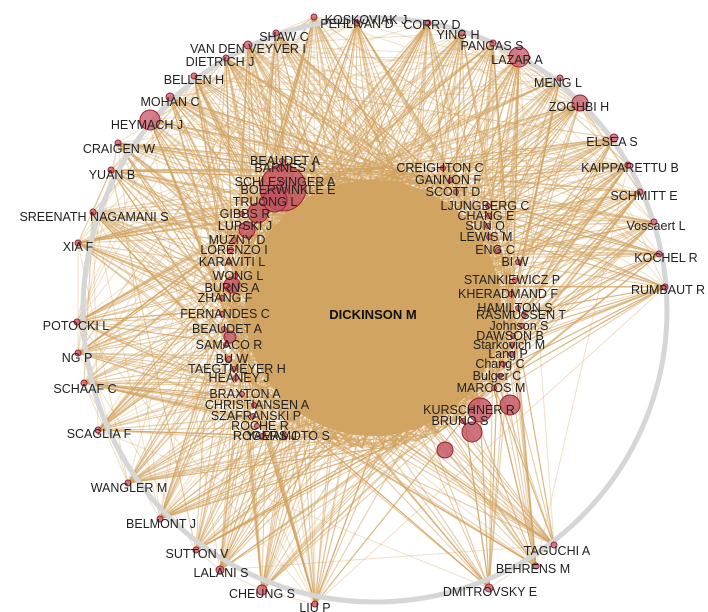  I want to click on inner-author-label: HEANEY J, so click(239, 378).